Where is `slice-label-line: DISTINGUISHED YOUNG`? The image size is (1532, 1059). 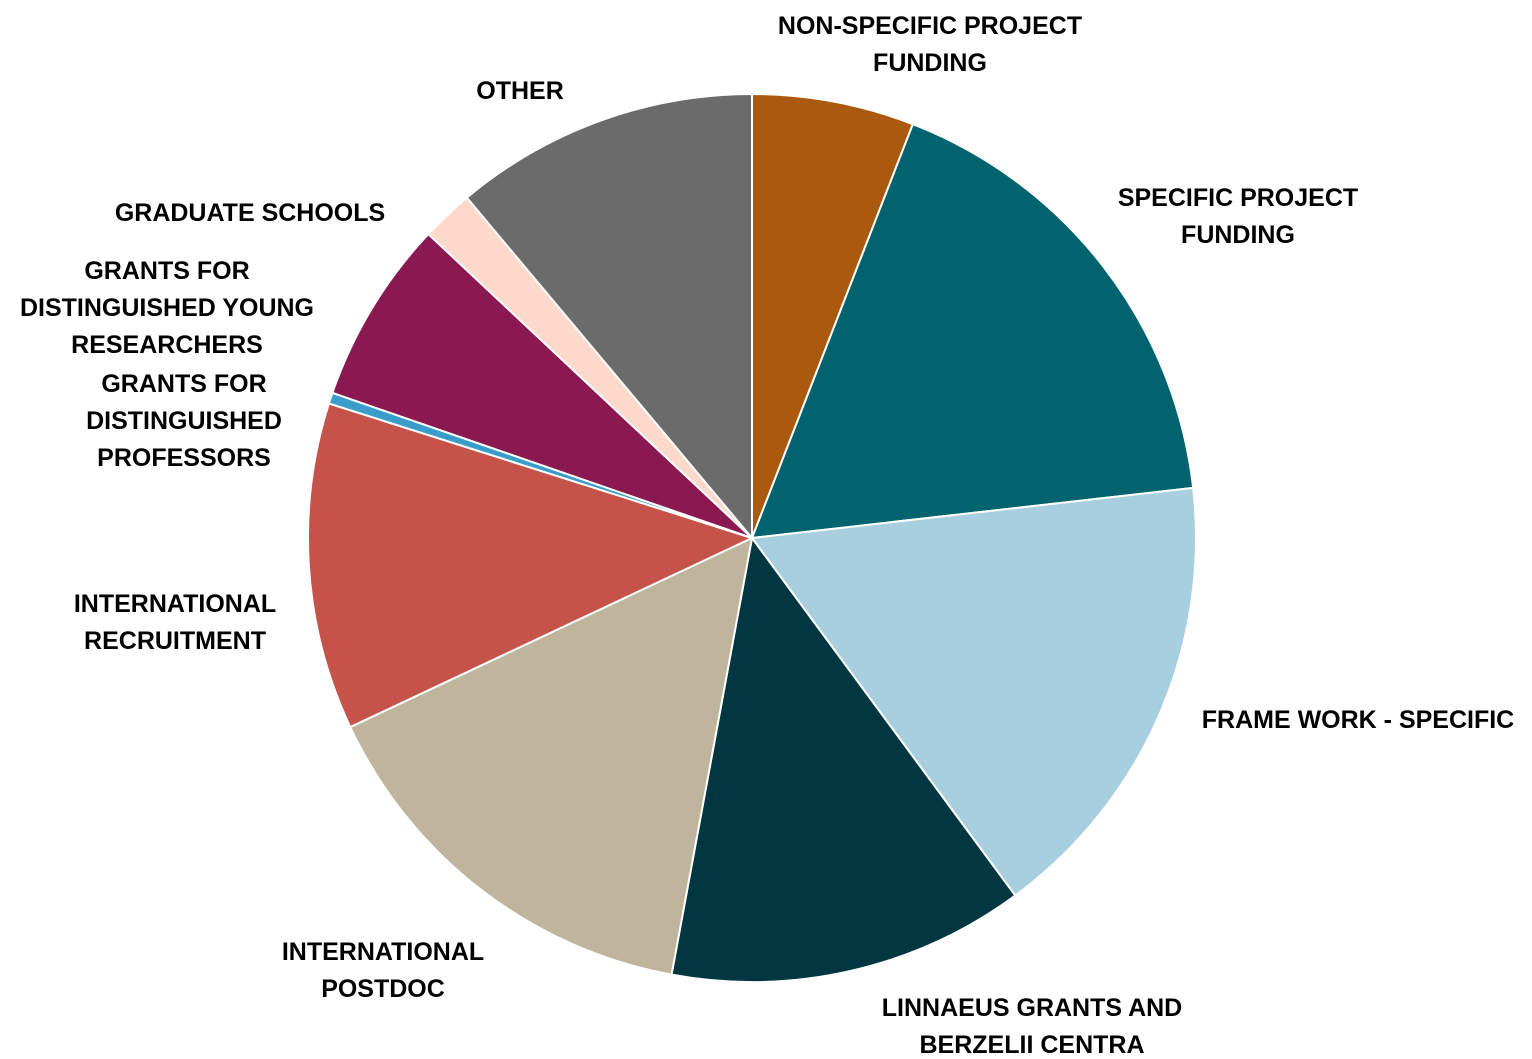 slice-label-line: DISTINGUISHED YOUNG is located at coordinates (167, 308).